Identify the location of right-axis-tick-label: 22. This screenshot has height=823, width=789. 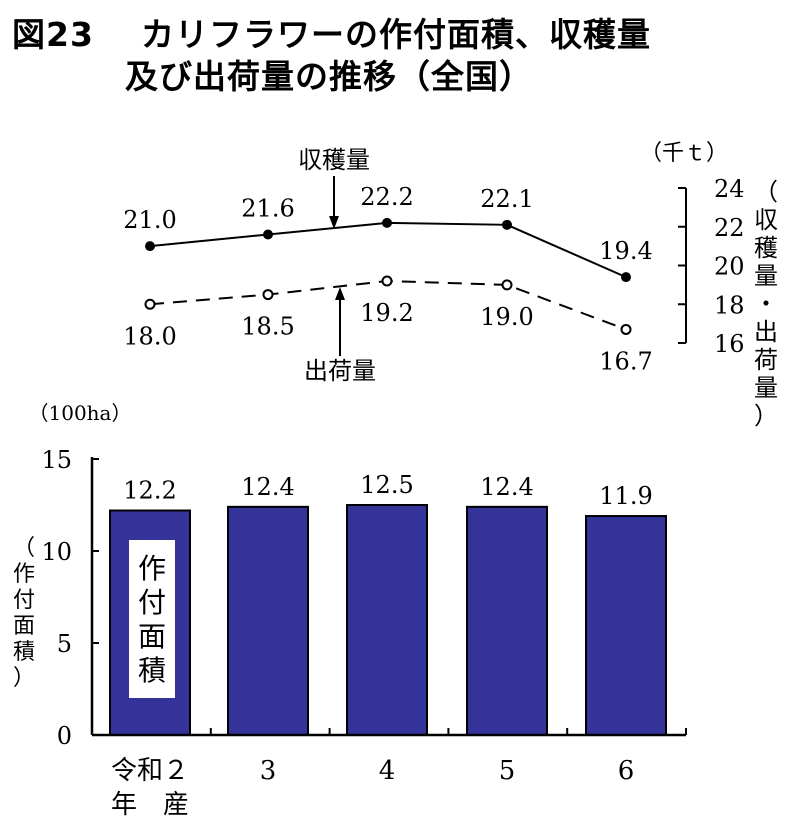
(729, 228).